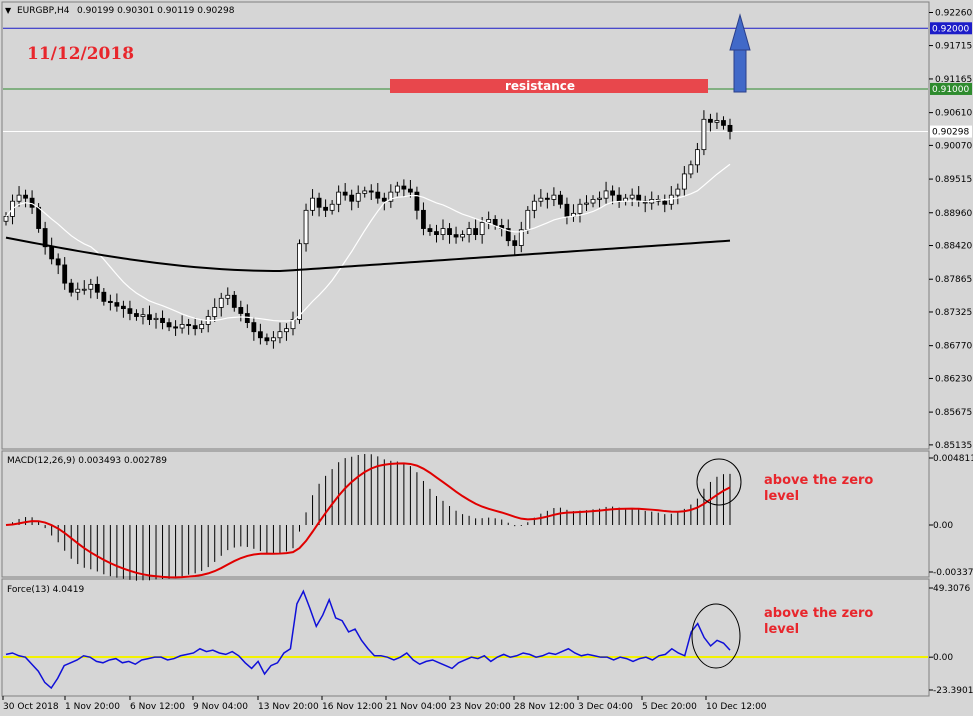 The height and width of the screenshot is (716, 973). What do you see at coordinates (740, 53) in the screenshot?
I see `up-arrow-icon` at bounding box center [740, 53].